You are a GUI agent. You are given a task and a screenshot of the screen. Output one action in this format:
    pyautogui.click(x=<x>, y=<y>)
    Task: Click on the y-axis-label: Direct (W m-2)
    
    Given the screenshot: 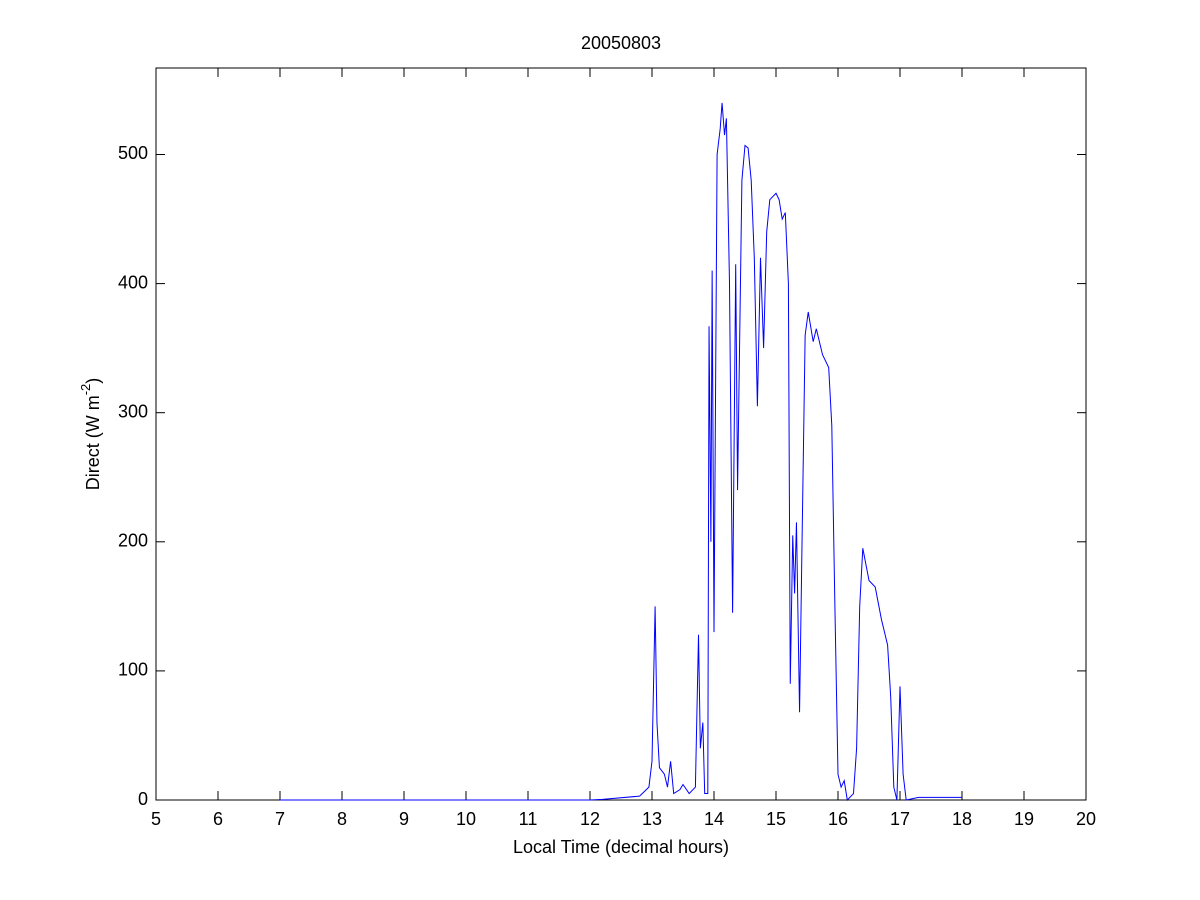 What is the action you would take?
    pyautogui.click(x=90, y=434)
    